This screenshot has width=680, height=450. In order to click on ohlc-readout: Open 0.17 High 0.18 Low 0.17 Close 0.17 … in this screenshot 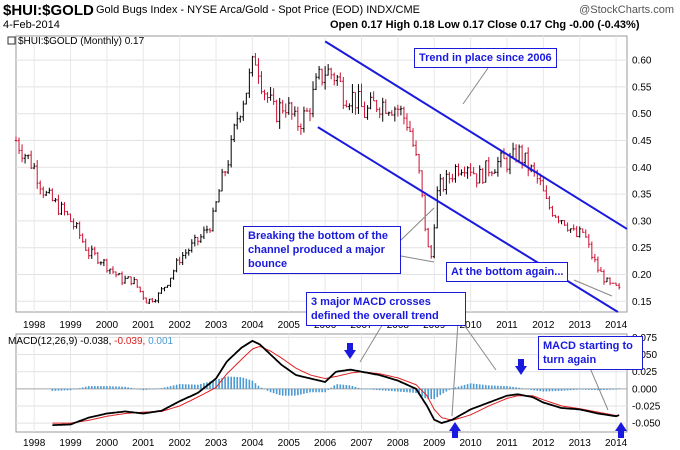, I will do `click(485, 25)`.